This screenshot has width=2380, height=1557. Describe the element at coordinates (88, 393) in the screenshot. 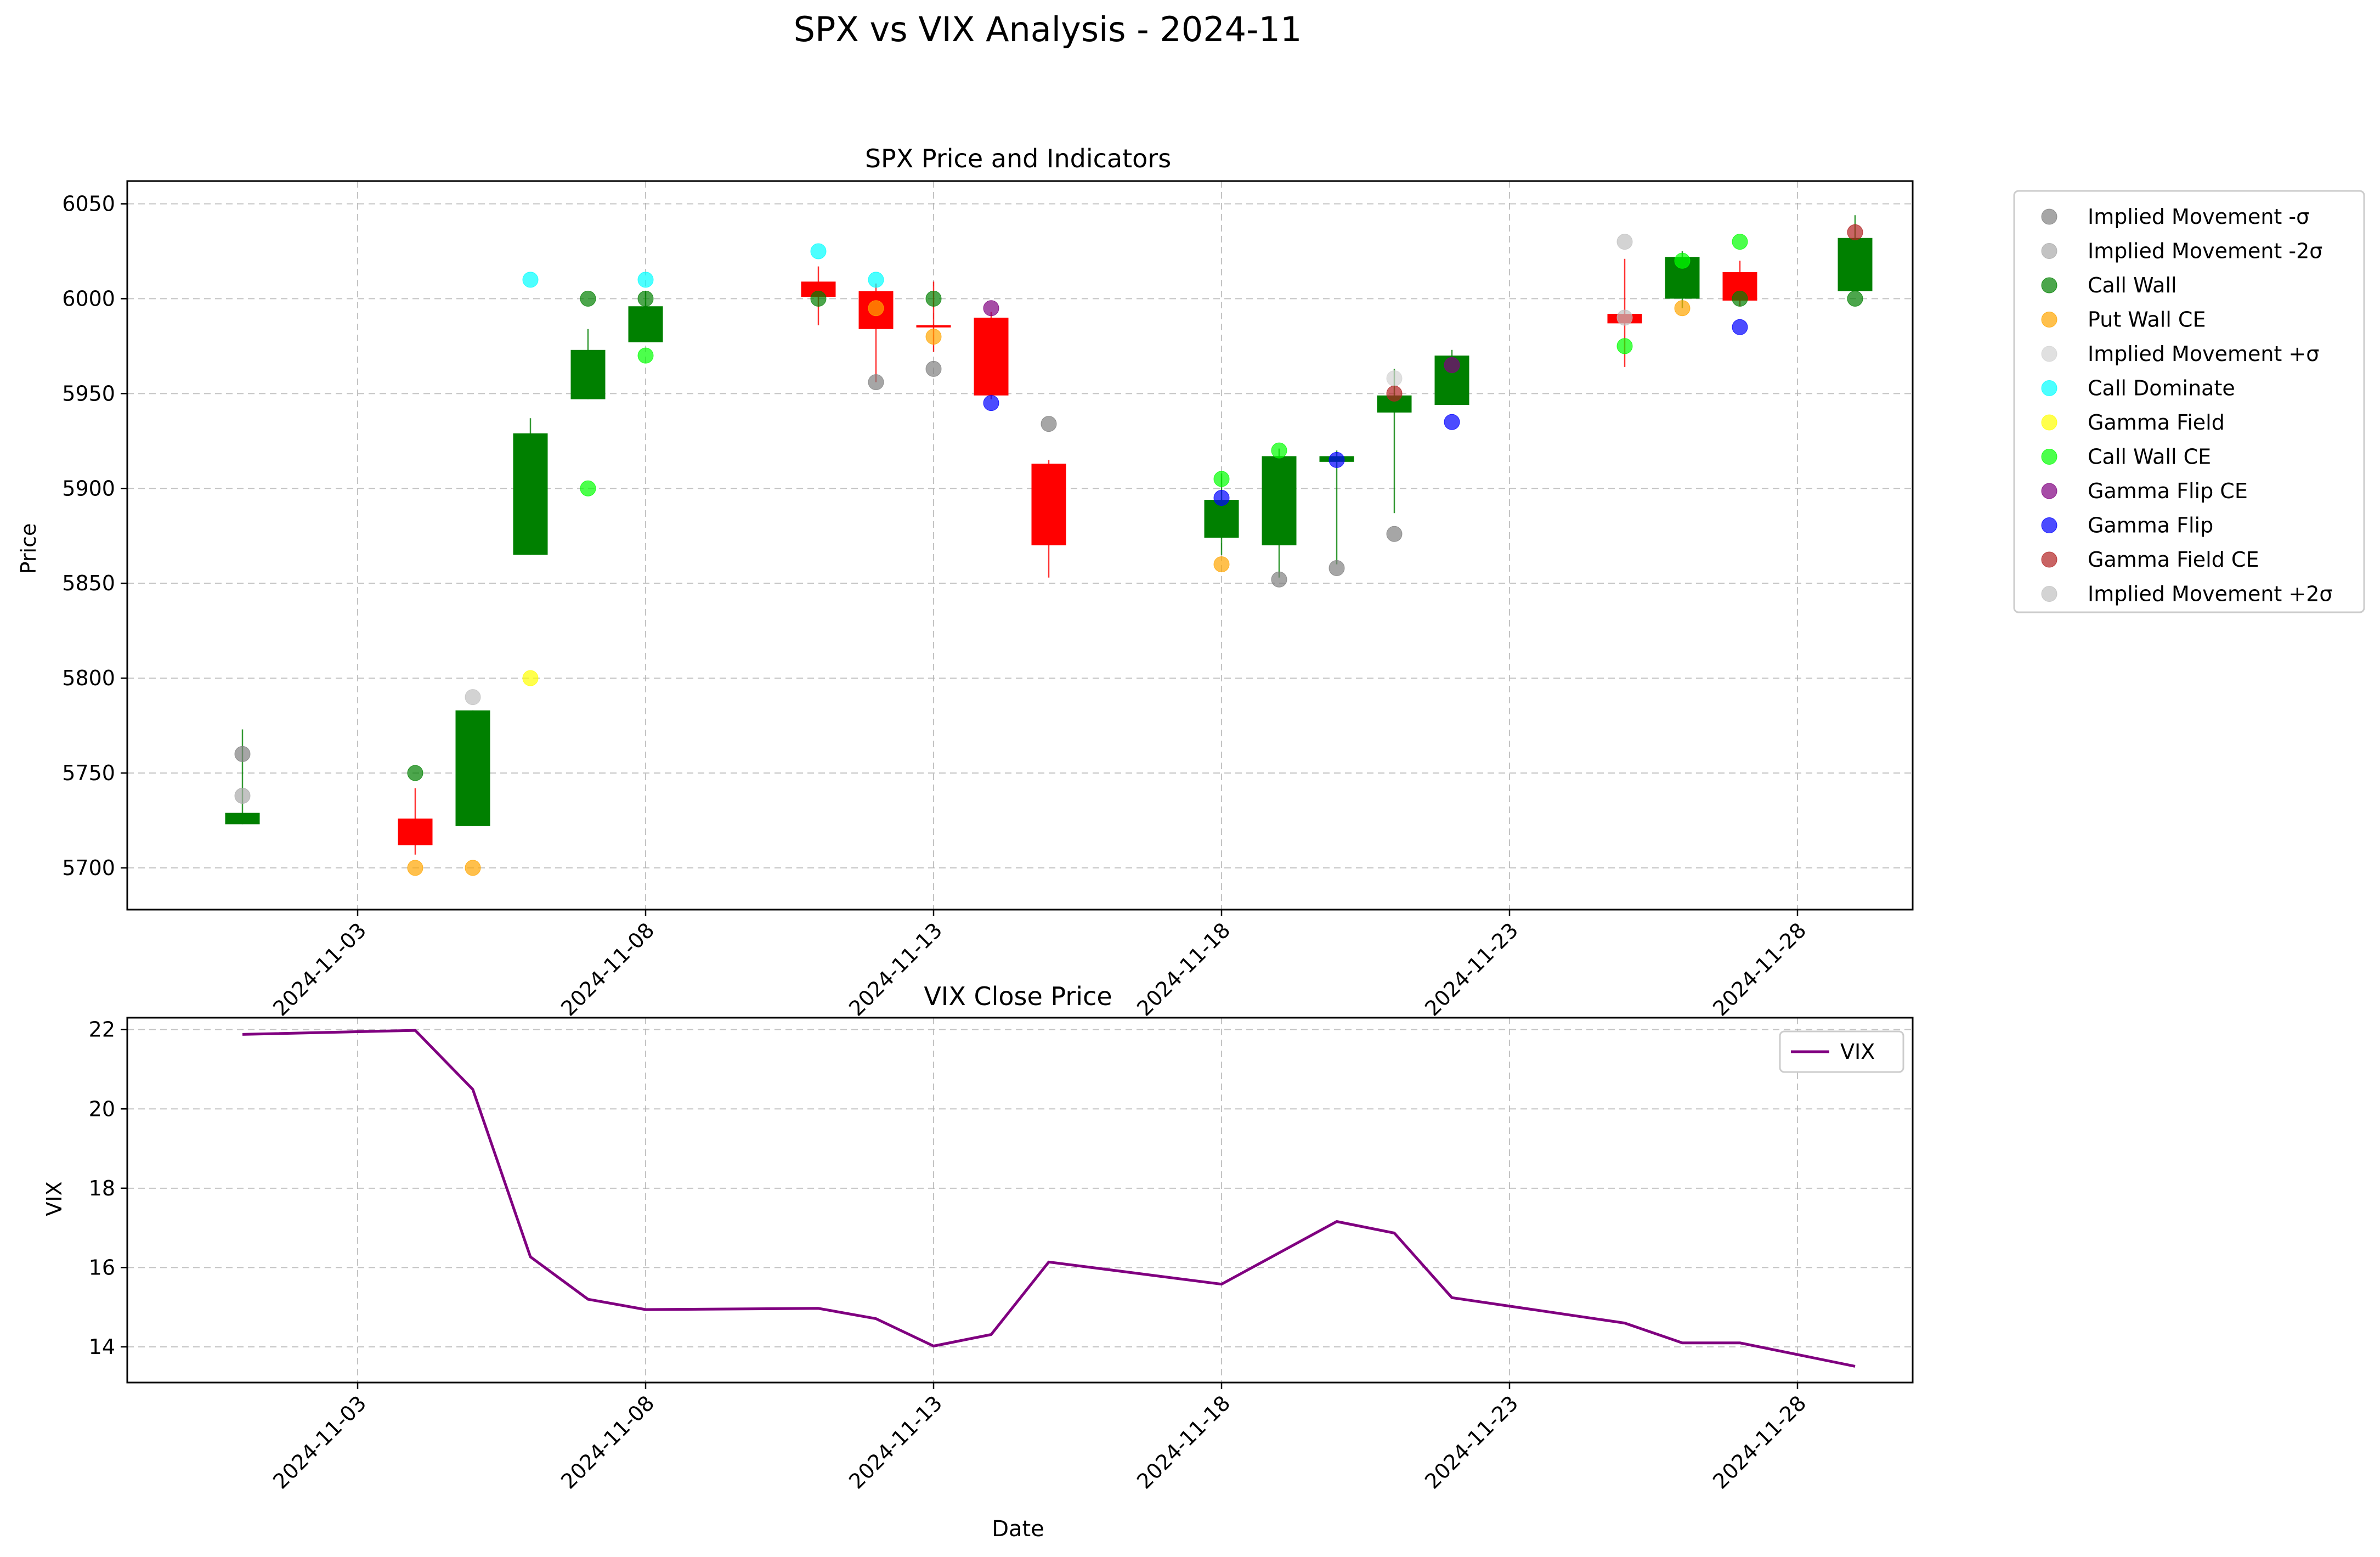

I see `spx-y-tick-label: 5950` at that location.